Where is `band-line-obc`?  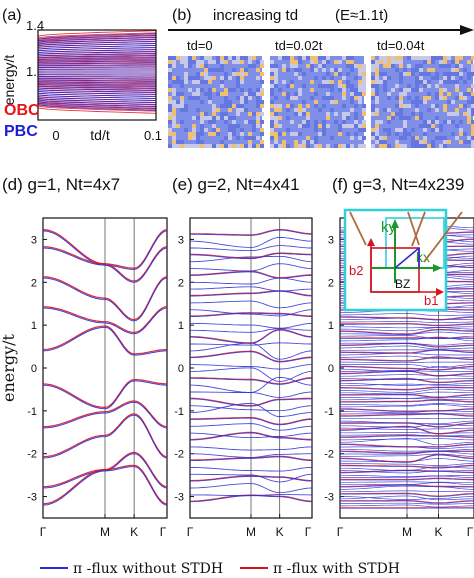 band-line-obc is located at coordinates (97, 37).